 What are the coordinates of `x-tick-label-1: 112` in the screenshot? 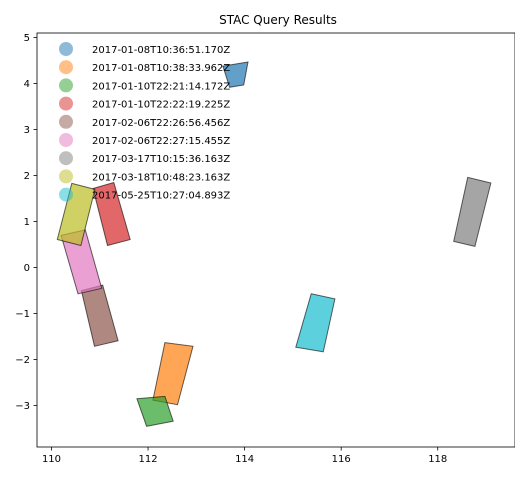 It's located at (148, 459).